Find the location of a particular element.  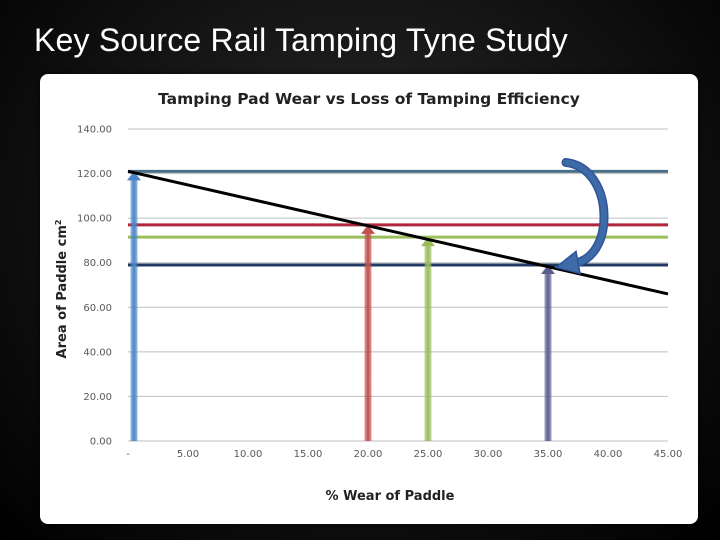

annotation-arrowhead is located at coordinates (567, 262).